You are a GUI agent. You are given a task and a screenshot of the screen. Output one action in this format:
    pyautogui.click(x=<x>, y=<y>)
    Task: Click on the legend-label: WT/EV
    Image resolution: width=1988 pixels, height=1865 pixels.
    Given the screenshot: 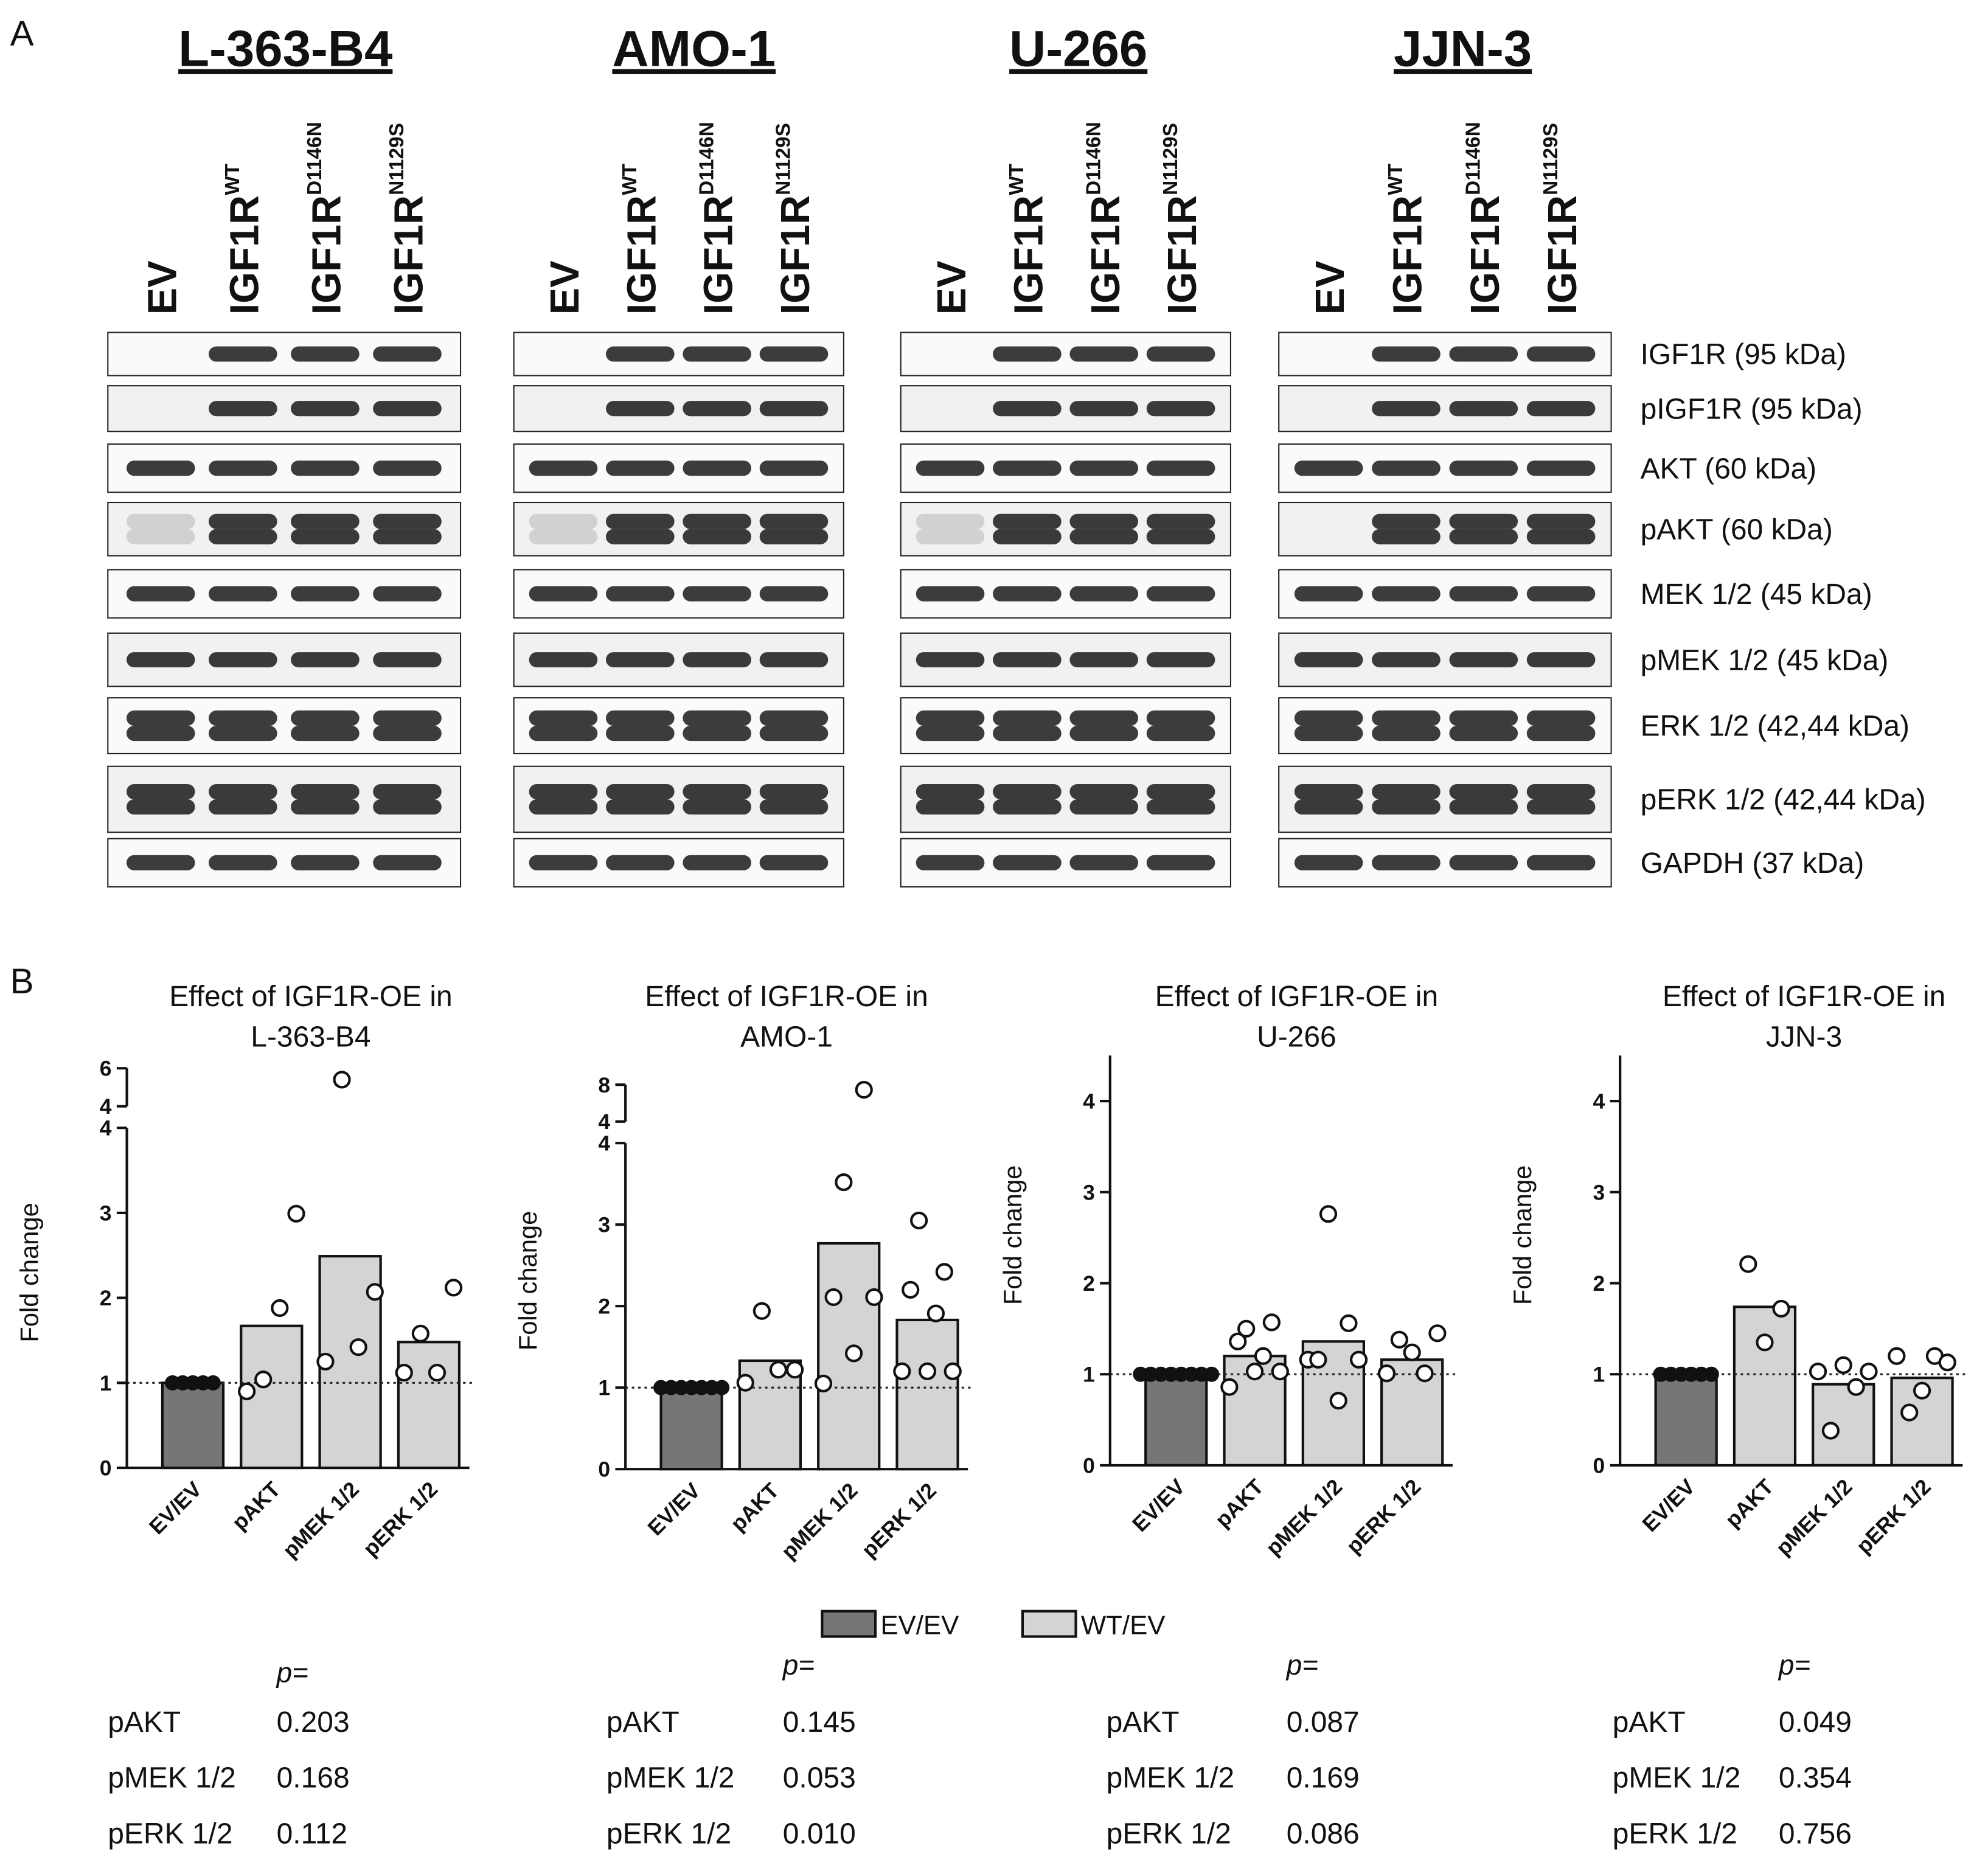 What is the action you would take?
    pyautogui.click(x=1123, y=1625)
    